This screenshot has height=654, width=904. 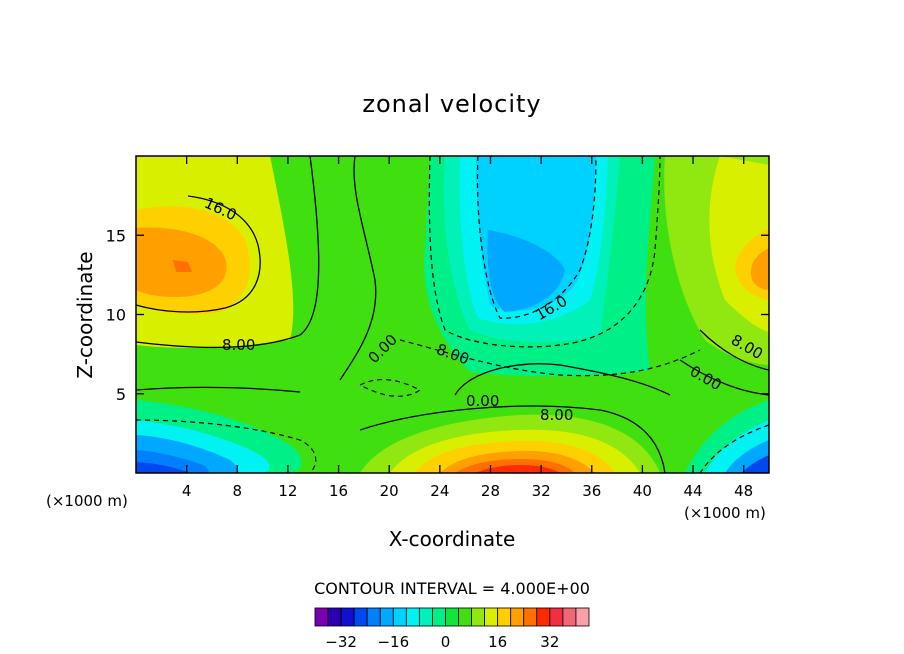 I want to click on y-tick-label: 15, so click(x=116, y=235).